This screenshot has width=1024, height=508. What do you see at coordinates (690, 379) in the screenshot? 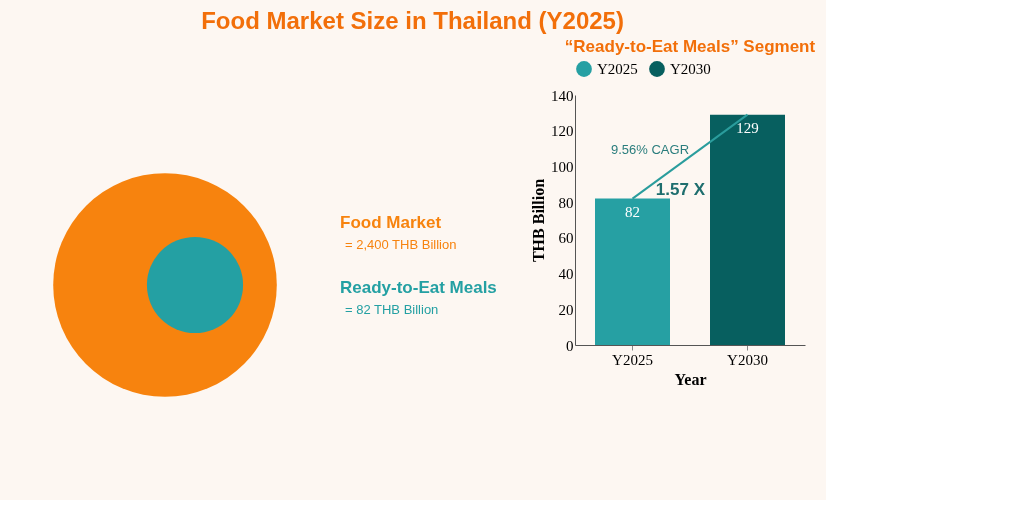
I see `x-axis-title: Year` at bounding box center [690, 379].